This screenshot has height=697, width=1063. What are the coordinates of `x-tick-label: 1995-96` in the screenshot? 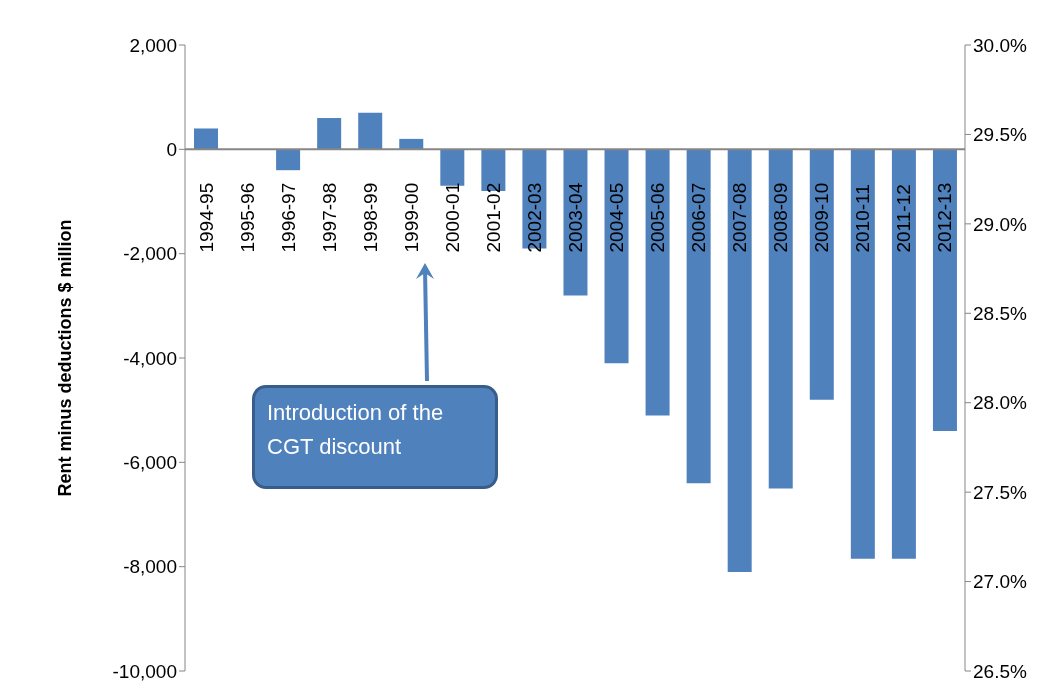 It's located at (247, 217).